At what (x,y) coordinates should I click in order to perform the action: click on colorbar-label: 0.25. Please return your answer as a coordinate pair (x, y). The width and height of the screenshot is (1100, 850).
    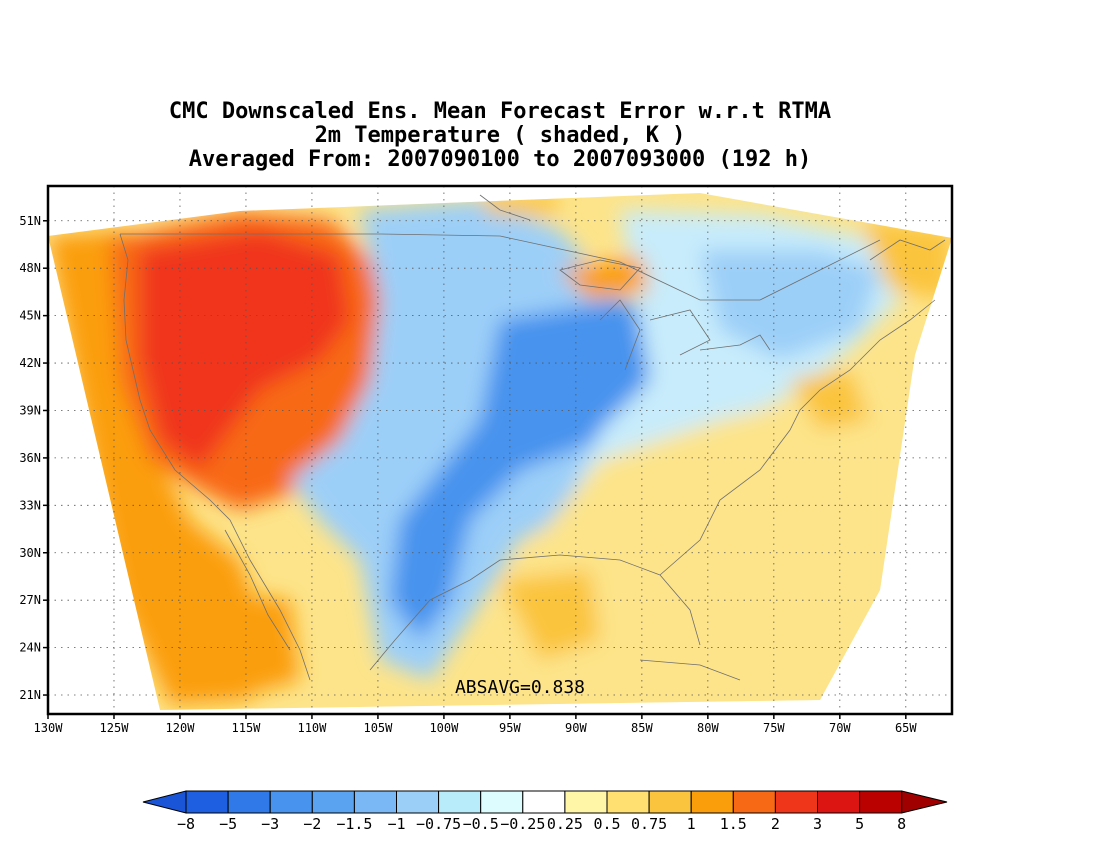
    Looking at the image, I should click on (565, 824).